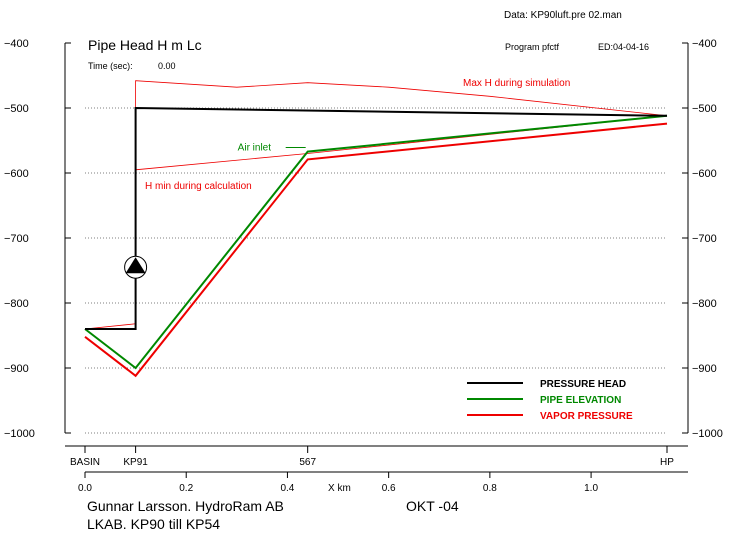 The width and height of the screenshot is (739, 542). Describe the element at coordinates (19, 434) in the screenshot. I see `y-tick-label-left: −1000` at that location.